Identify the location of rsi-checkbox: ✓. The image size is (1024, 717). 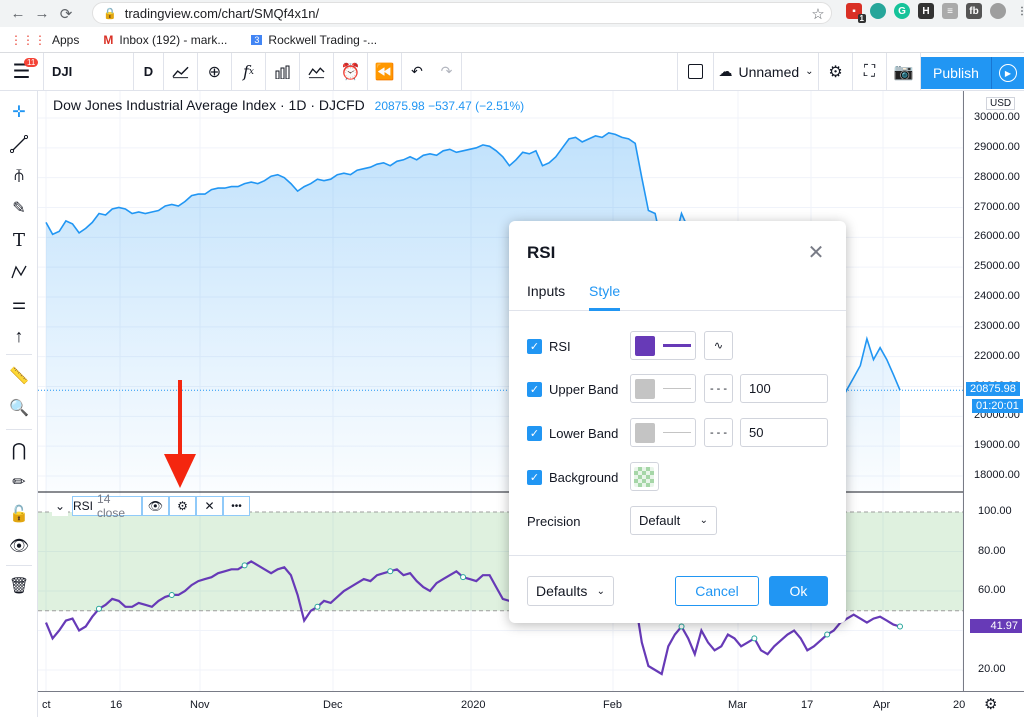
(534, 346).